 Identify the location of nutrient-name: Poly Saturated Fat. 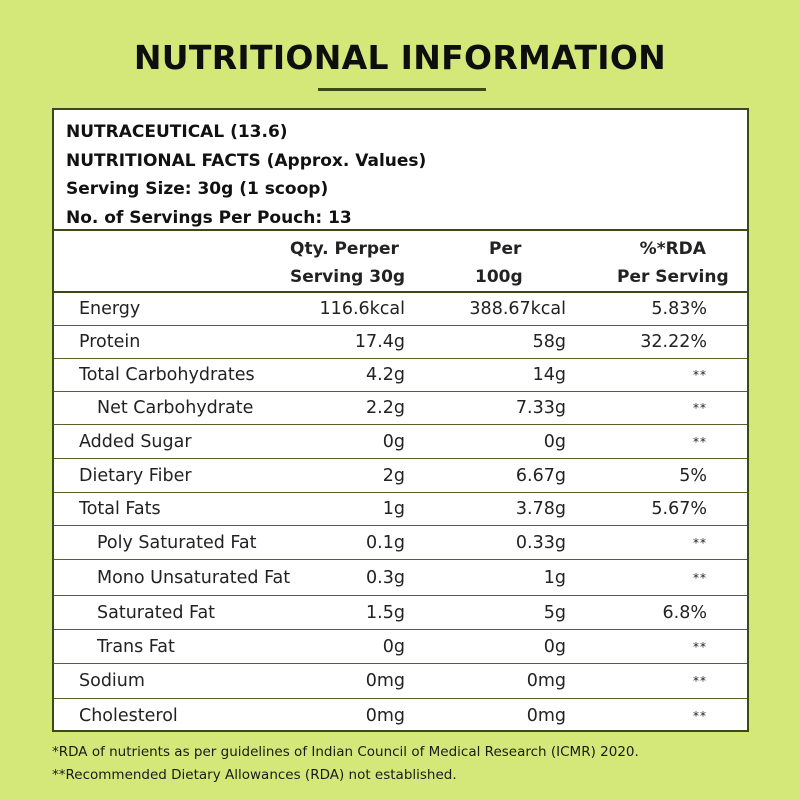
(177, 542).